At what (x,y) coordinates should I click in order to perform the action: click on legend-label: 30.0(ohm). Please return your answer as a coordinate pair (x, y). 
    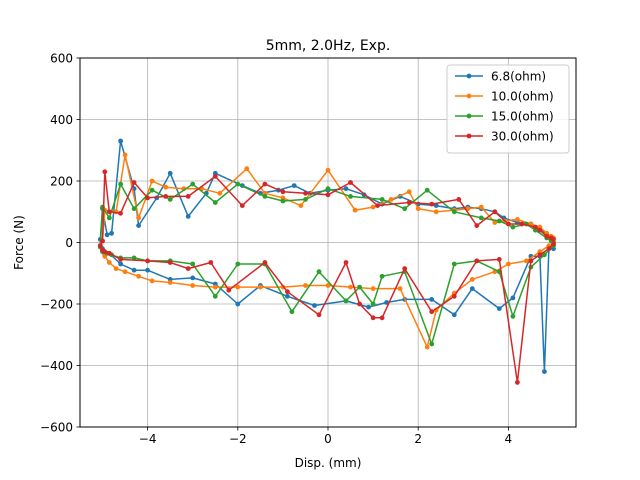
    Looking at the image, I should click on (522, 136).